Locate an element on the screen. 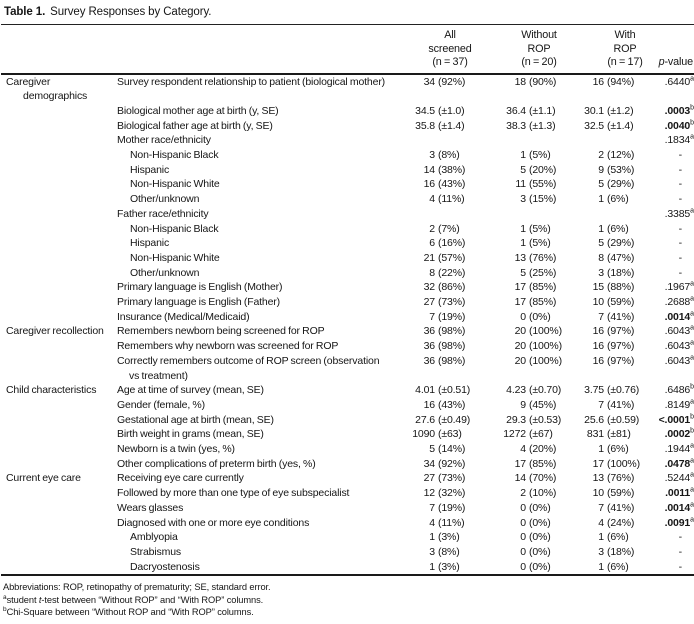  p-value-cell: <.0001b is located at coordinates (670, 420).